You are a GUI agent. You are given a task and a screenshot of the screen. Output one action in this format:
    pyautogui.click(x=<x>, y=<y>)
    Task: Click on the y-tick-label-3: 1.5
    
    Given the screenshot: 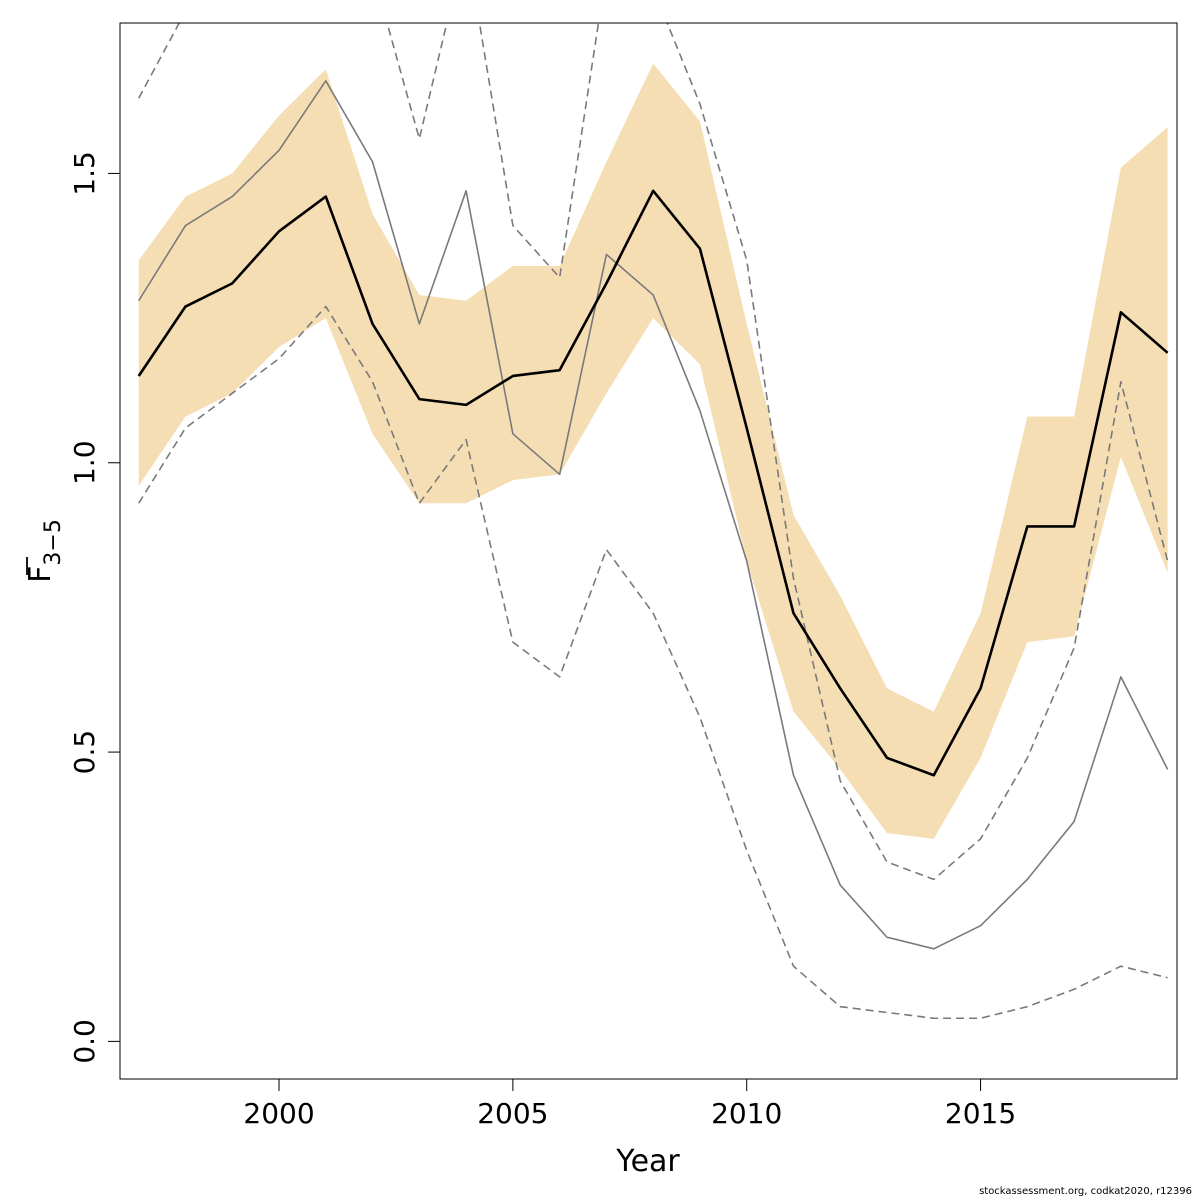 What is the action you would take?
    pyautogui.click(x=84, y=173)
    